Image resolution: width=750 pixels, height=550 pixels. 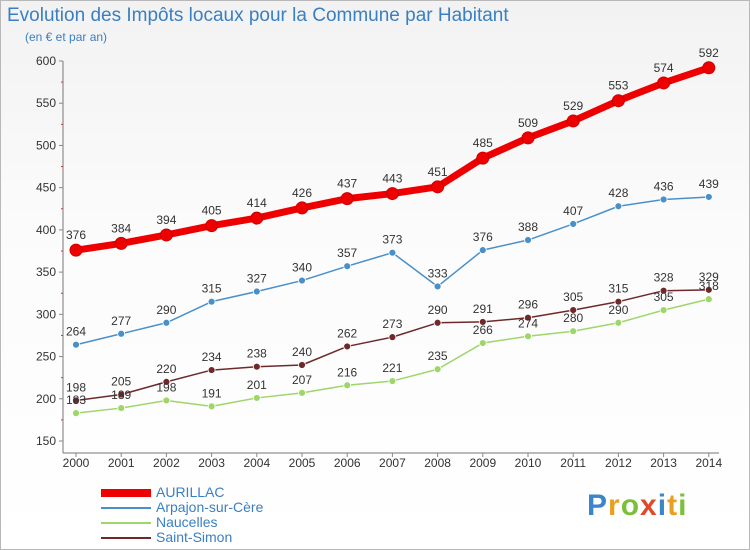 I want to click on data-label-arpajon-sur-c-re: 340, so click(x=302, y=268).